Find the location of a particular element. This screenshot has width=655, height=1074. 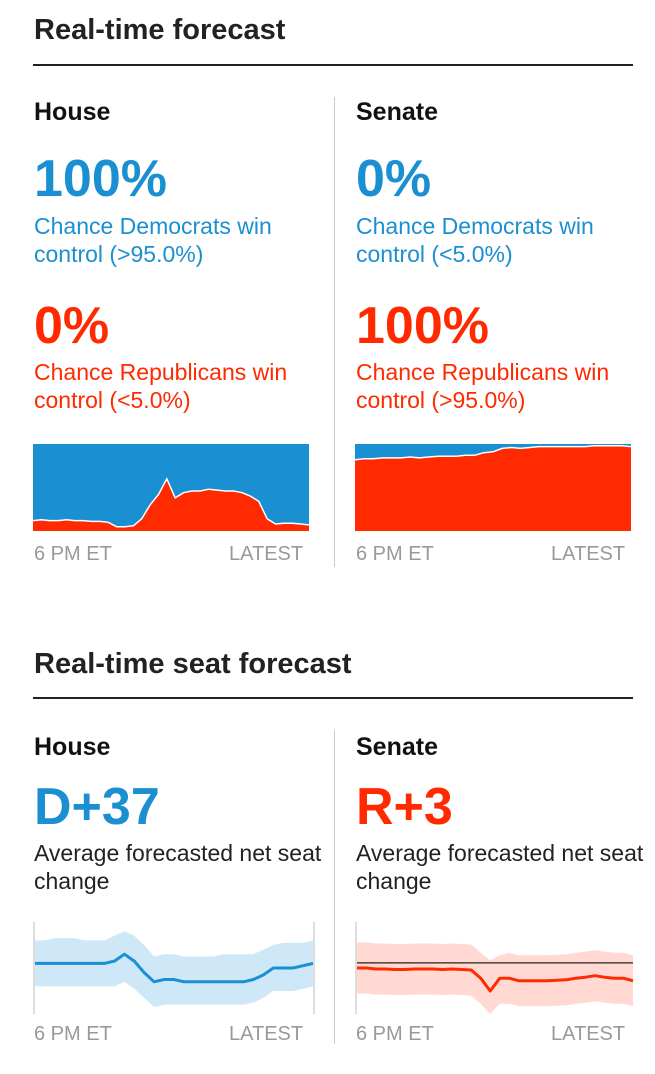

senate-control-rep-area is located at coordinates (493, 488).